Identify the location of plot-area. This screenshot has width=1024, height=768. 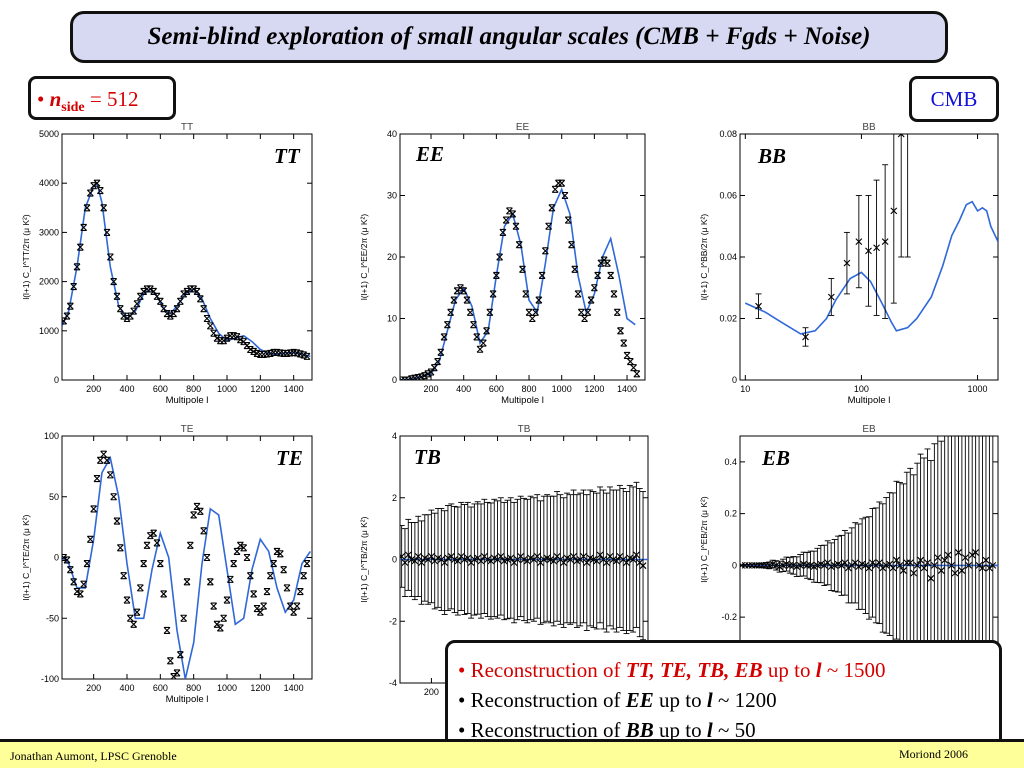
(871, 240).